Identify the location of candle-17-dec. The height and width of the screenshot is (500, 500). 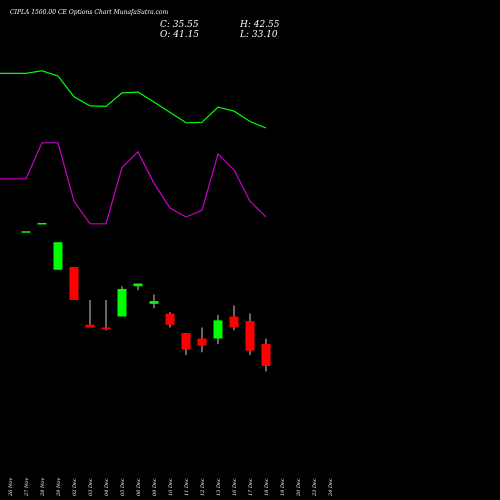
(250, 334).